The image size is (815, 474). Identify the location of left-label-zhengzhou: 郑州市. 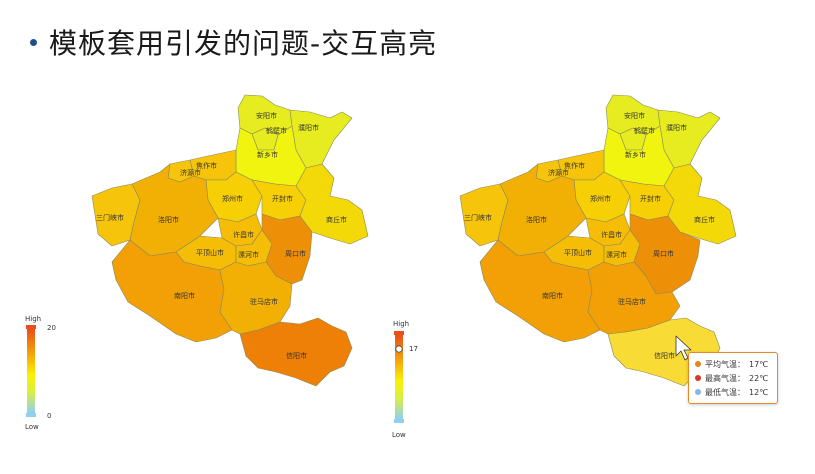
(232, 198).